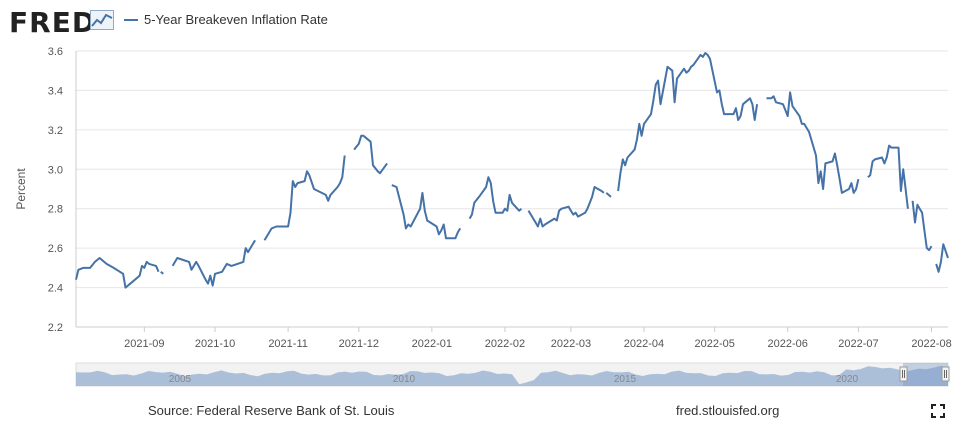 The width and height of the screenshot is (968, 438). What do you see at coordinates (180, 379) in the screenshot?
I see `navigator-year-label: 2005` at bounding box center [180, 379].